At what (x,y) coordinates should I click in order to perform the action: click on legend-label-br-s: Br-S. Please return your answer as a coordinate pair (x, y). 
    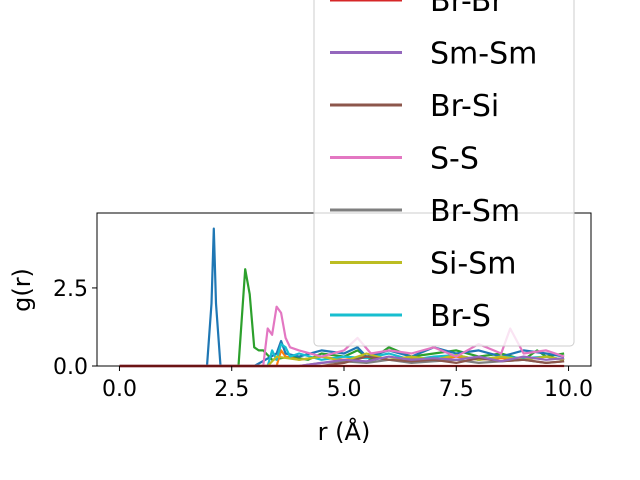
    Looking at the image, I should click on (460, 316).